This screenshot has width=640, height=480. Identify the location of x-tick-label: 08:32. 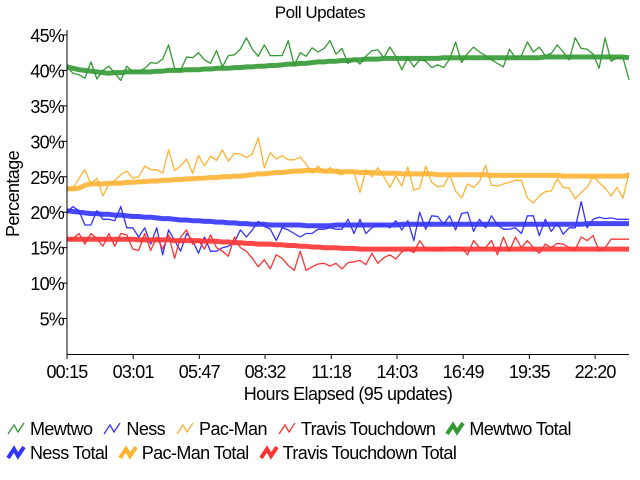
(266, 372).